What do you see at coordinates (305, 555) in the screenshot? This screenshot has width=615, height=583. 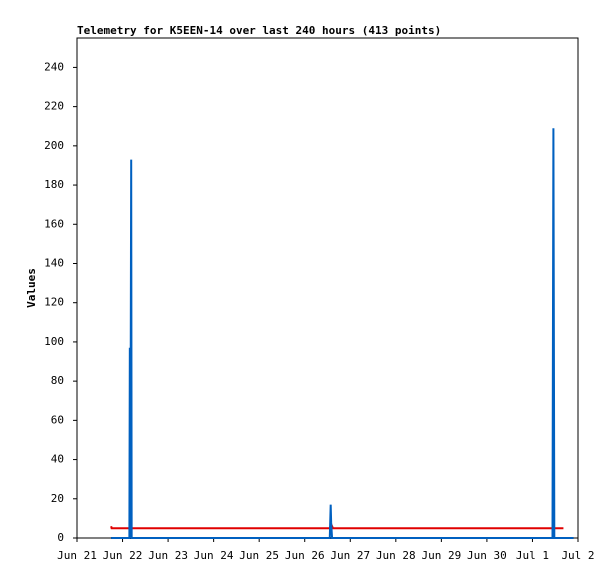 I see `x-tick-label: Jun 26` at bounding box center [305, 555].